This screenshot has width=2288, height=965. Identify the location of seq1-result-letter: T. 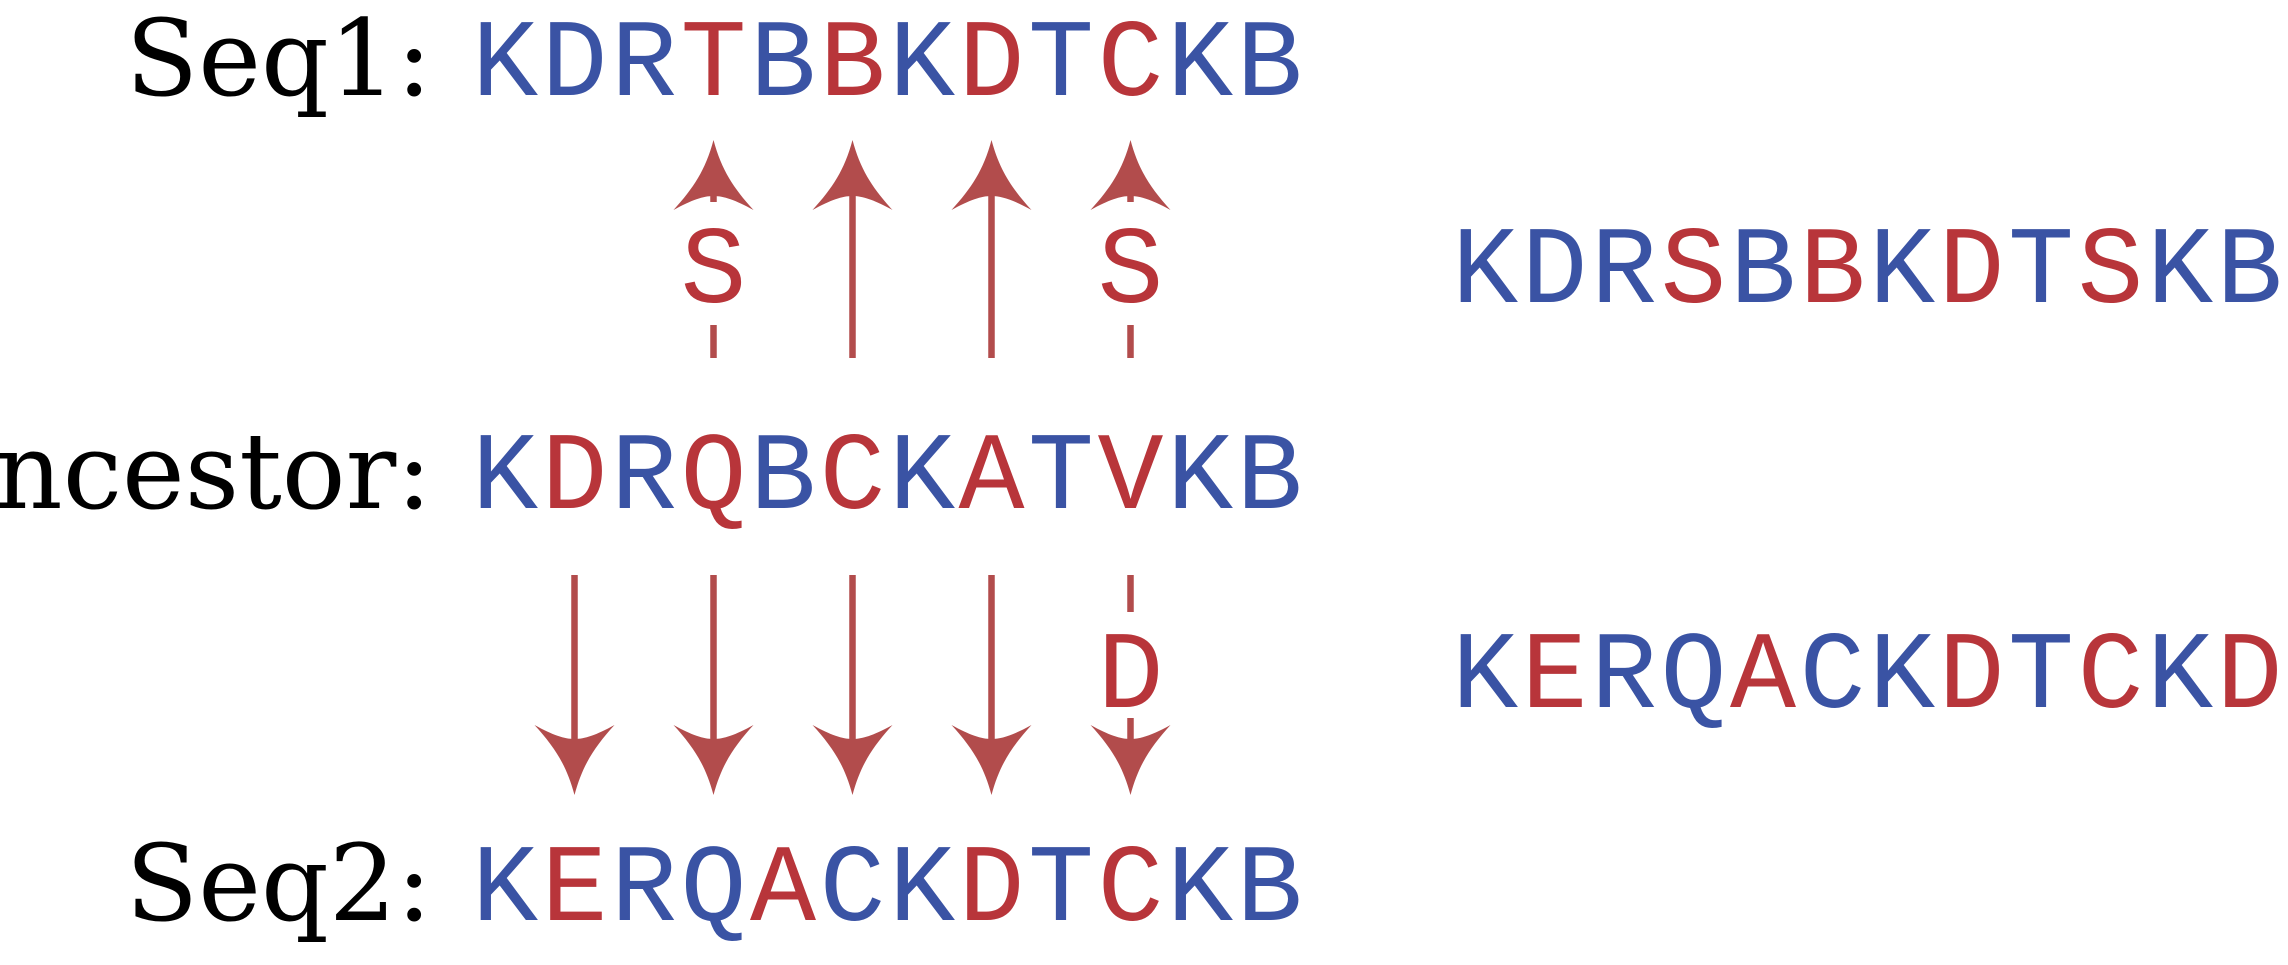
(2041, 273).